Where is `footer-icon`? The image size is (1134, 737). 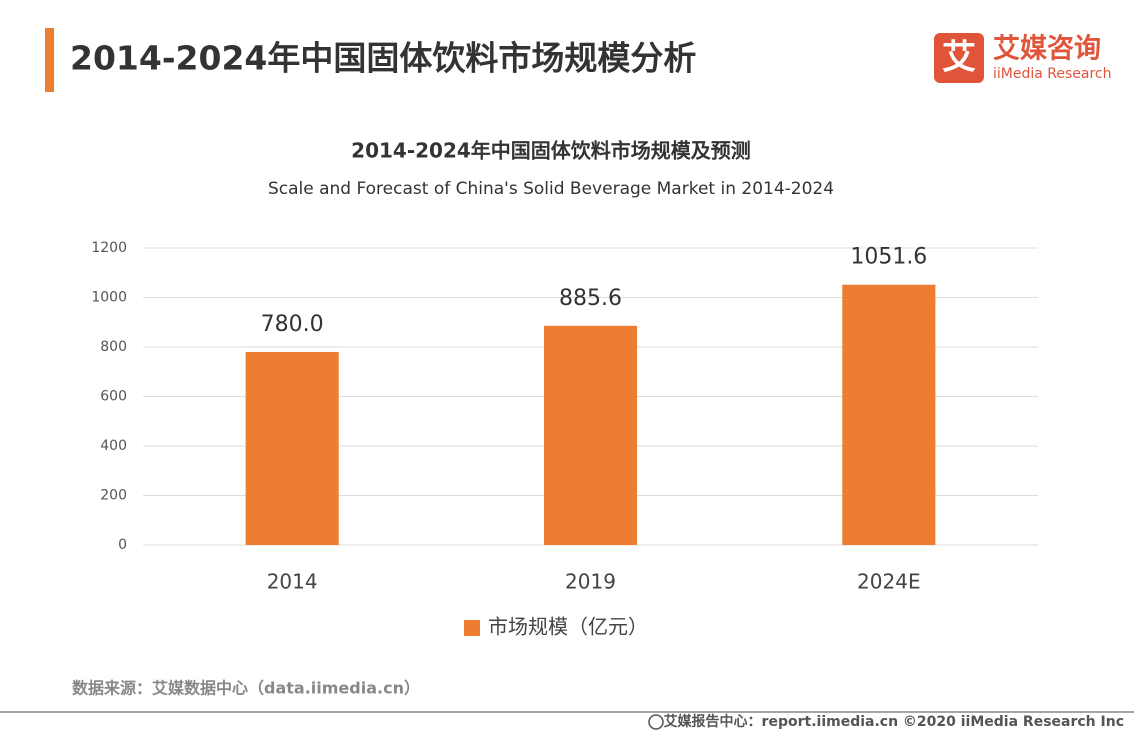
footer-icon is located at coordinates (656, 722).